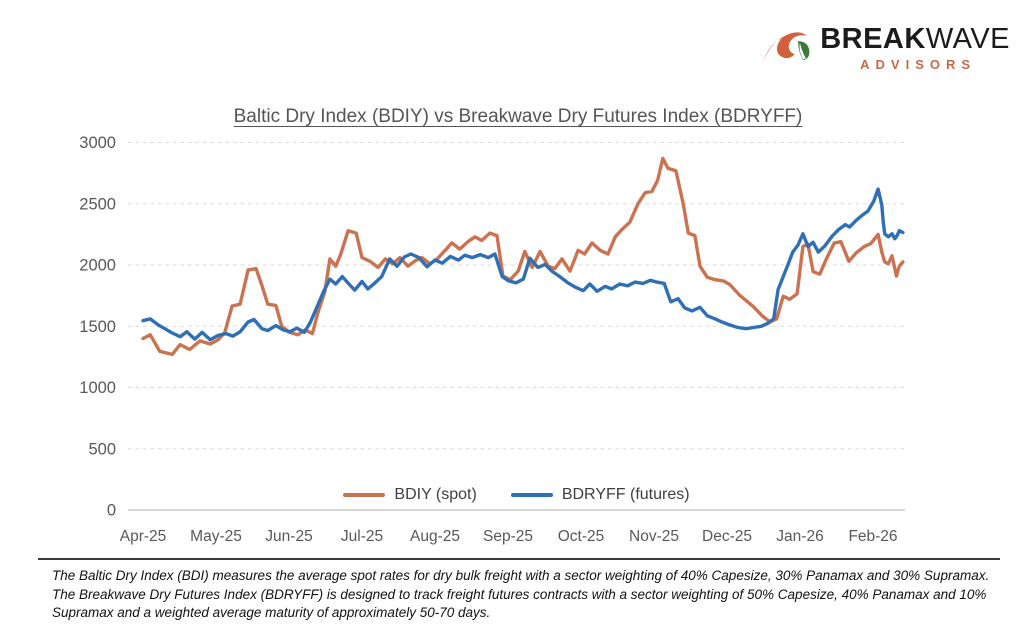 The width and height of the screenshot is (1036, 628). What do you see at coordinates (102, 449) in the screenshot?
I see `y-tick-label-500: 500` at bounding box center [102, 449].